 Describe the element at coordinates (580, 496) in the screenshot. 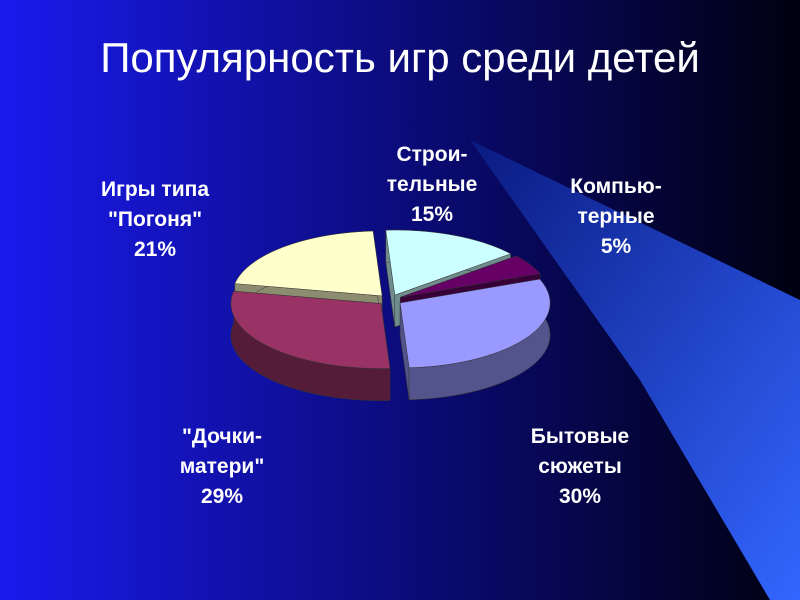

I see `value-label: 30%` at that location.